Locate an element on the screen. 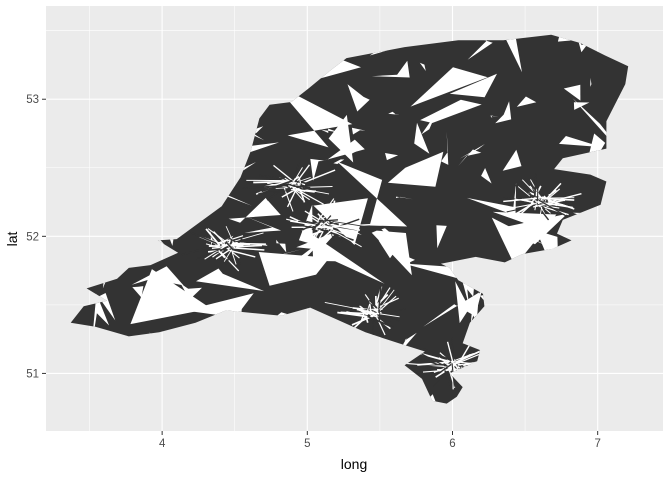 This screenshot has width=672, height=480. y-axis-title: lat is located at coordinates (12, 239).